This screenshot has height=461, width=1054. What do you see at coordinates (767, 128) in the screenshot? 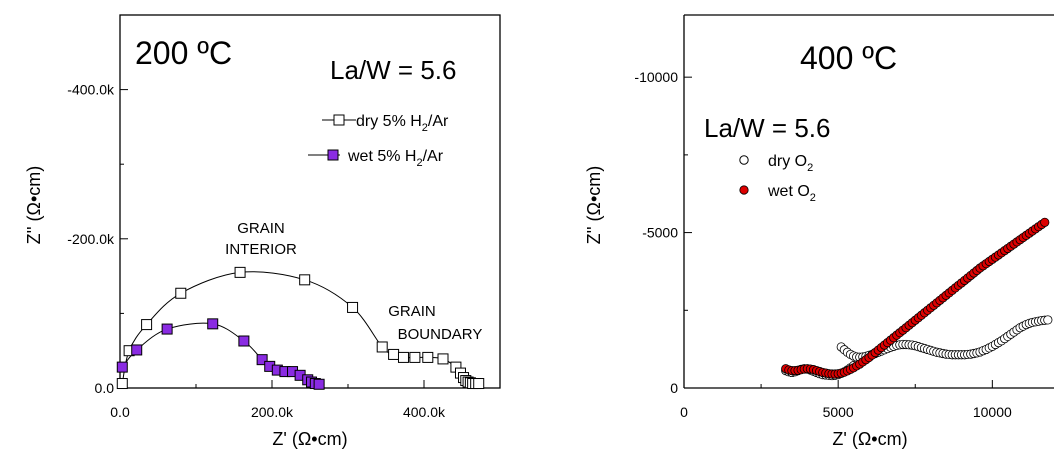
I see `composition-label-400C: La/W = 5.6` at bounding box center [767, 128].